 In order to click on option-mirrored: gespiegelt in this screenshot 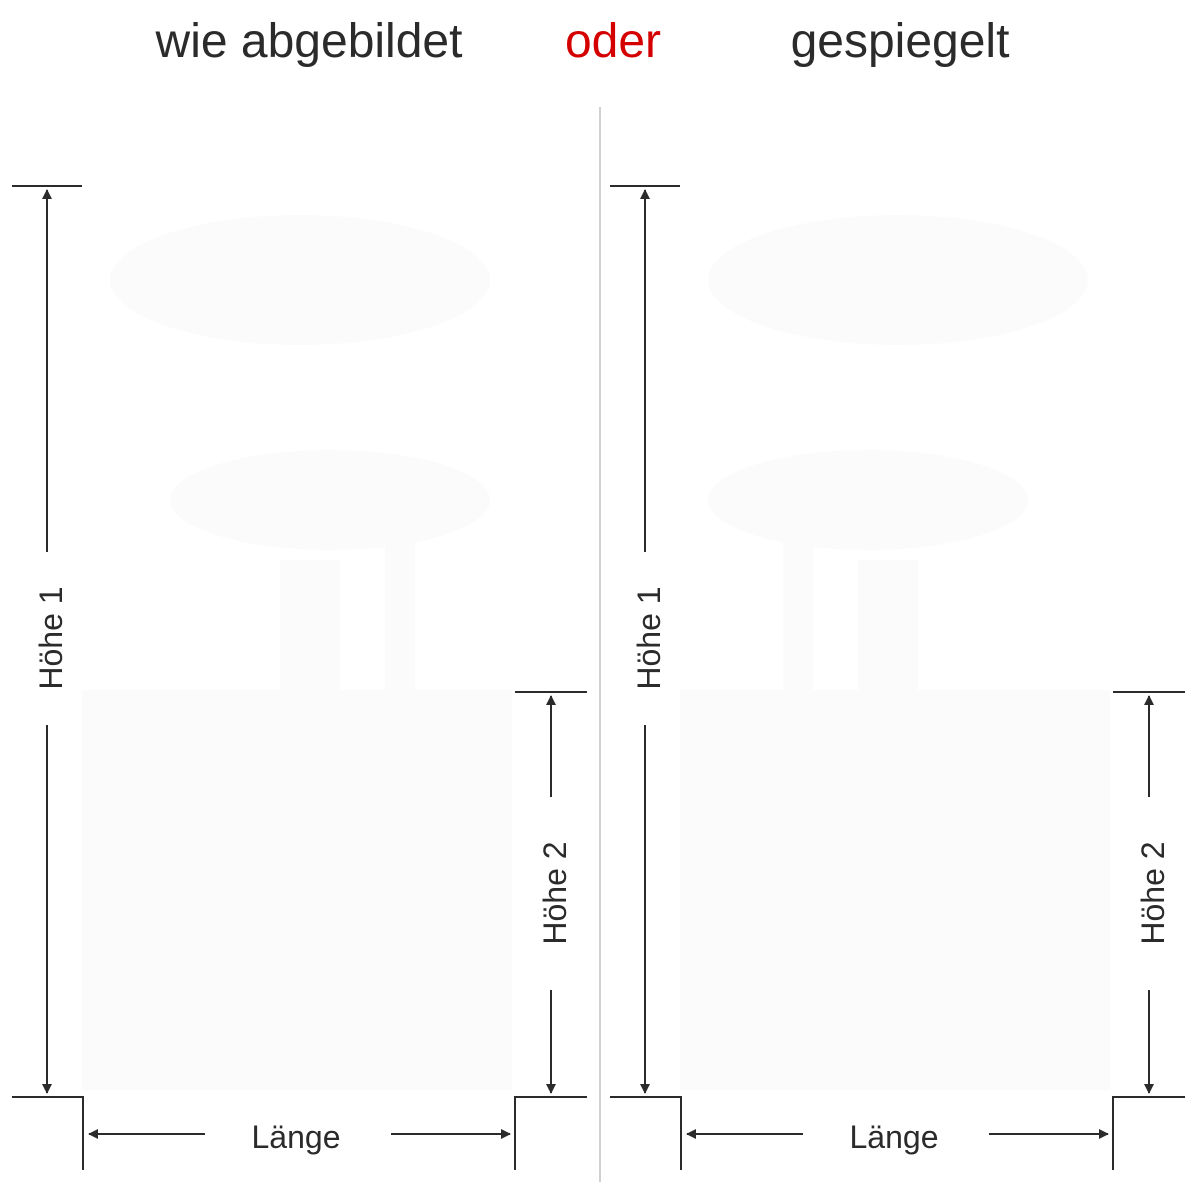, I will do `click(900, 41)`.